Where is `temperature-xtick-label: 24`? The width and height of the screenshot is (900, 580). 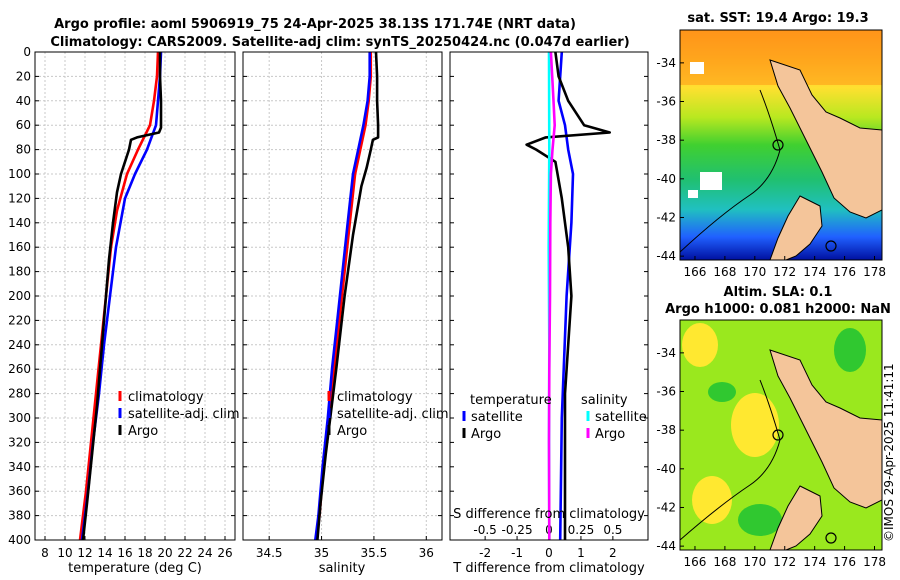
temperature-xtick-label: 24 is located at coordinates (204, 553).